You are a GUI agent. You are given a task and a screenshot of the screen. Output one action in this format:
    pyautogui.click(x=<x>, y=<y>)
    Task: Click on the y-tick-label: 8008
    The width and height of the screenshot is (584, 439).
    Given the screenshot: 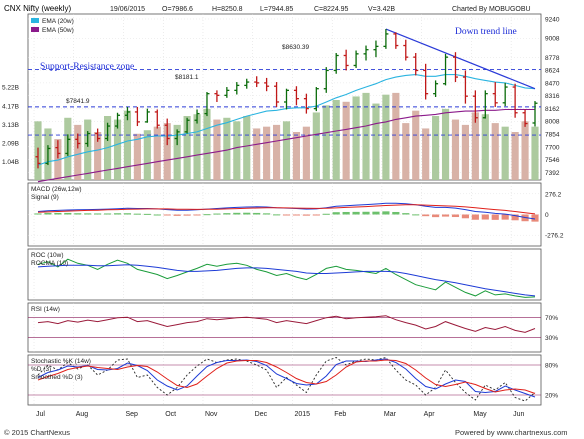 What is the action you would take?
    pyautogui.click(x=552, y=122)
    